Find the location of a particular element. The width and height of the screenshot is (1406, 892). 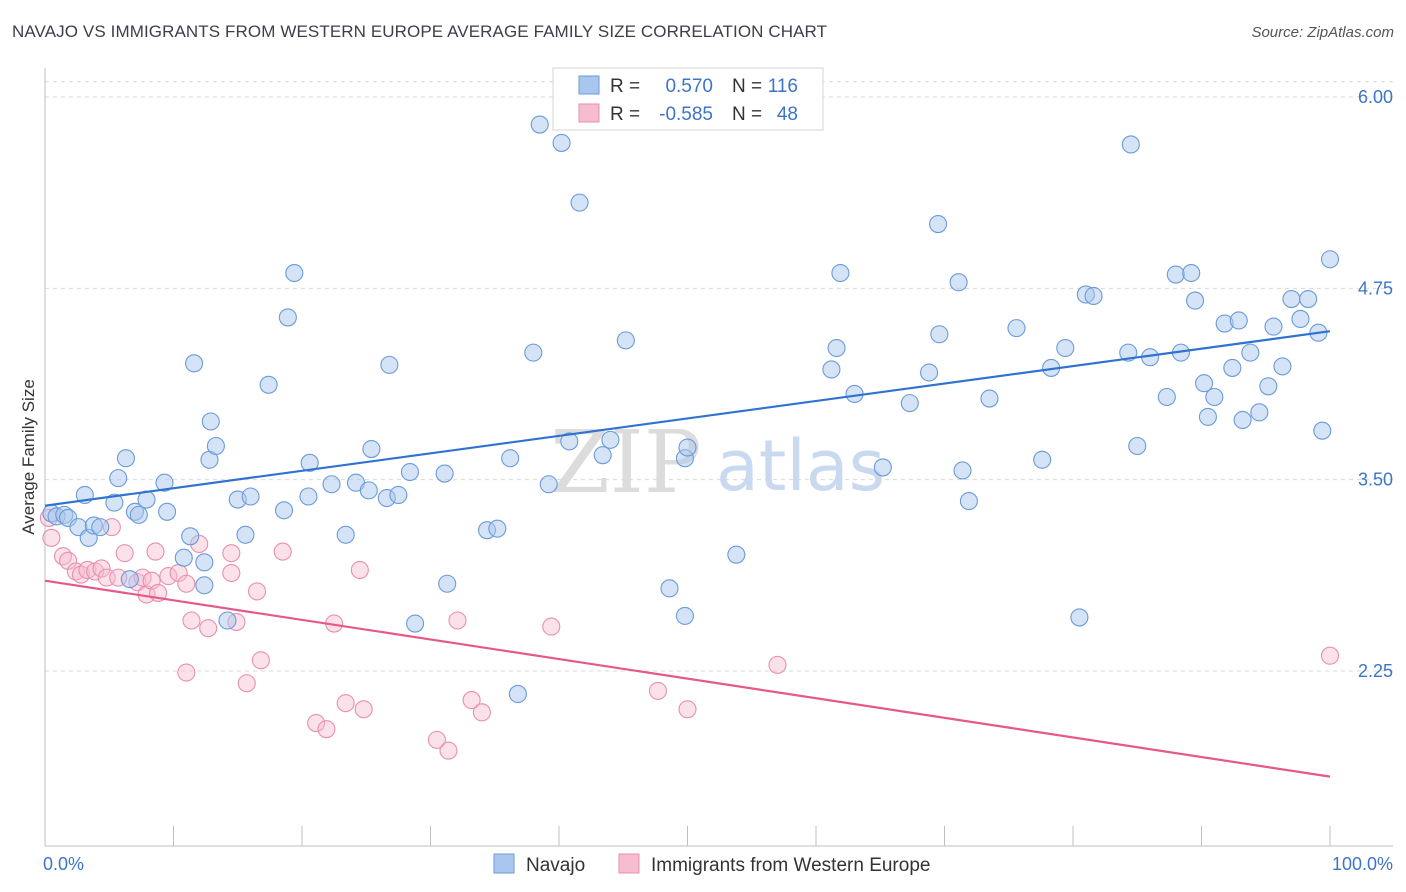

navajo-r-value: 0.570 is located at coordinates (689, 86).